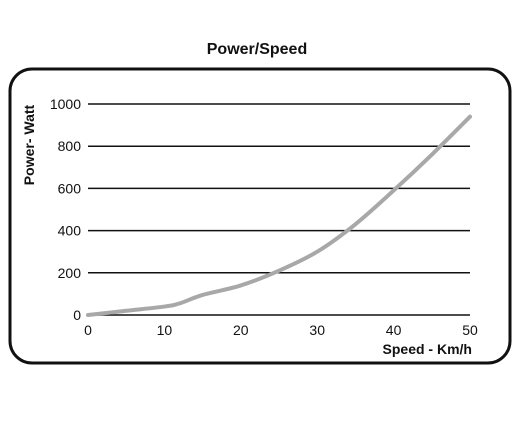 The width and height of the screenshot is (520, 430). Describe the element at coordinates (70, 231) in the screenshot. I see `y-tick-label: 400` at that location.